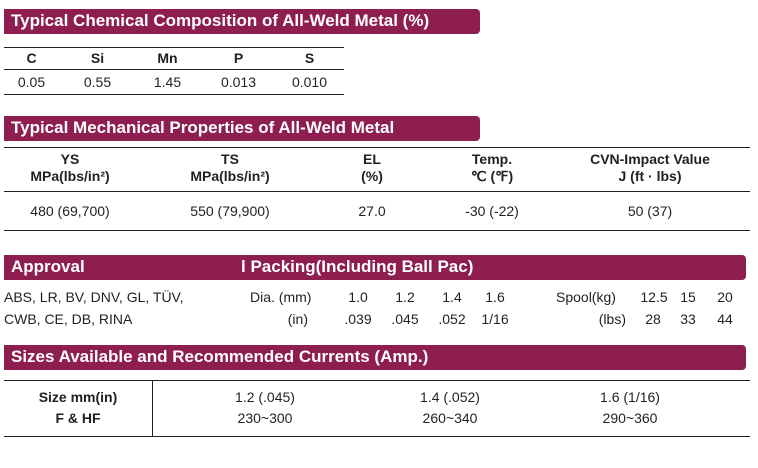 This screenshot has height=468, width=758. Describe the element at coordinates (70, 211) in the screenshot. I see `mech-value-ys: 480 (69,700)` at that location.